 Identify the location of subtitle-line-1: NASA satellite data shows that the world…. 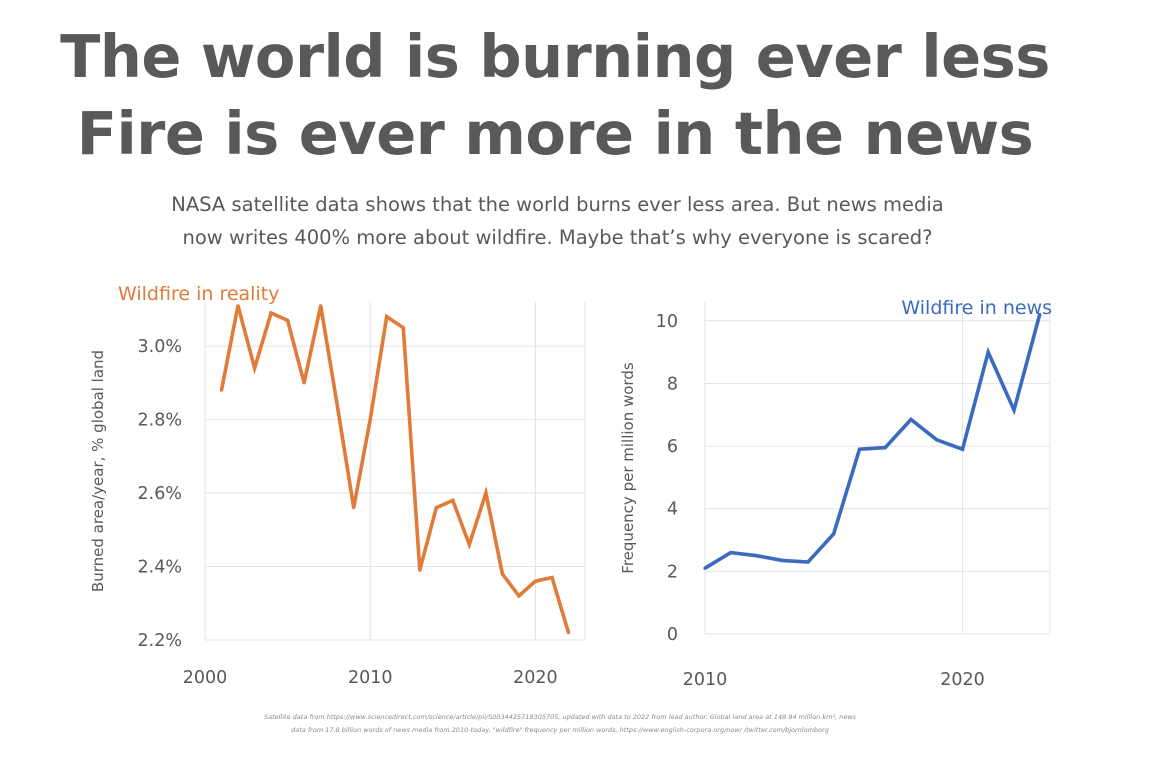
(557, 204).